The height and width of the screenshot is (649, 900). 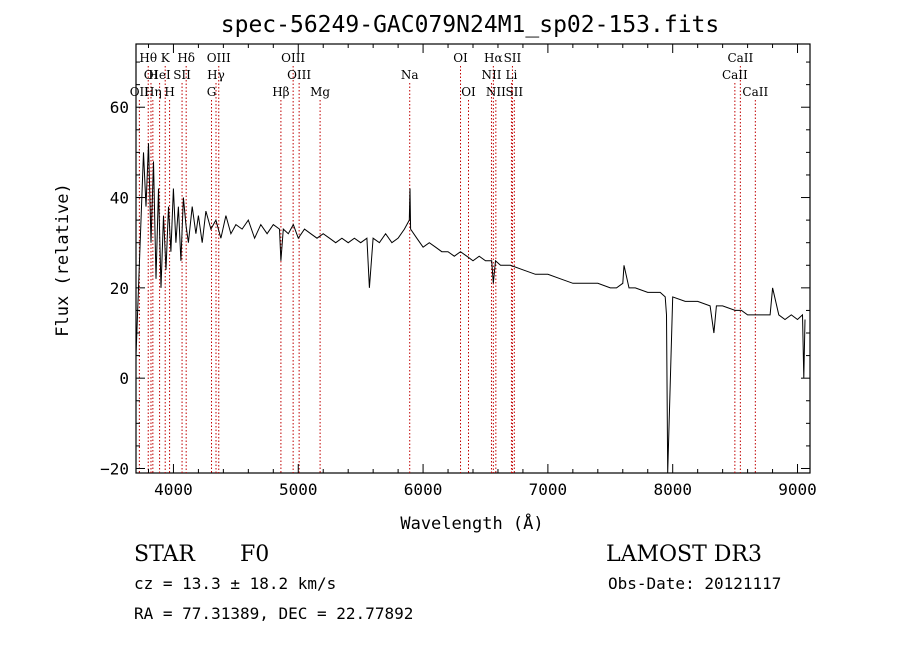 I want to click on spectral-line-label: Hη, so click(x=153, y=92).